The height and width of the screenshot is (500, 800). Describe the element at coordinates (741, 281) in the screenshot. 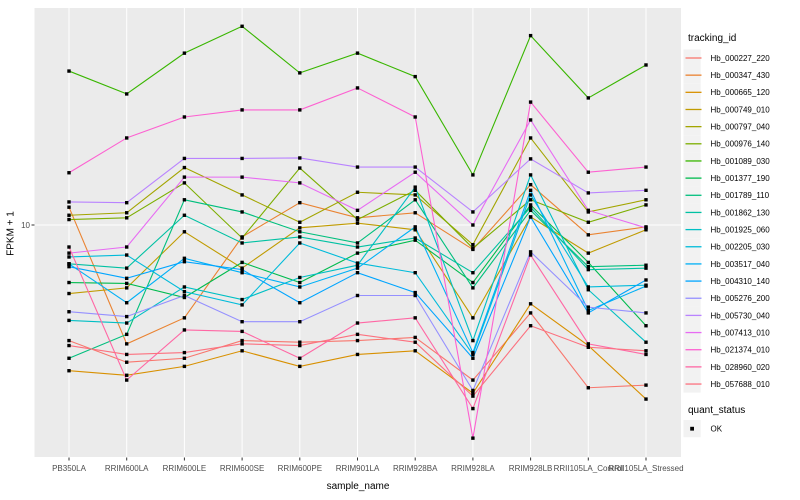

I see `legend-item-label: Hb_004310_140` at that location.